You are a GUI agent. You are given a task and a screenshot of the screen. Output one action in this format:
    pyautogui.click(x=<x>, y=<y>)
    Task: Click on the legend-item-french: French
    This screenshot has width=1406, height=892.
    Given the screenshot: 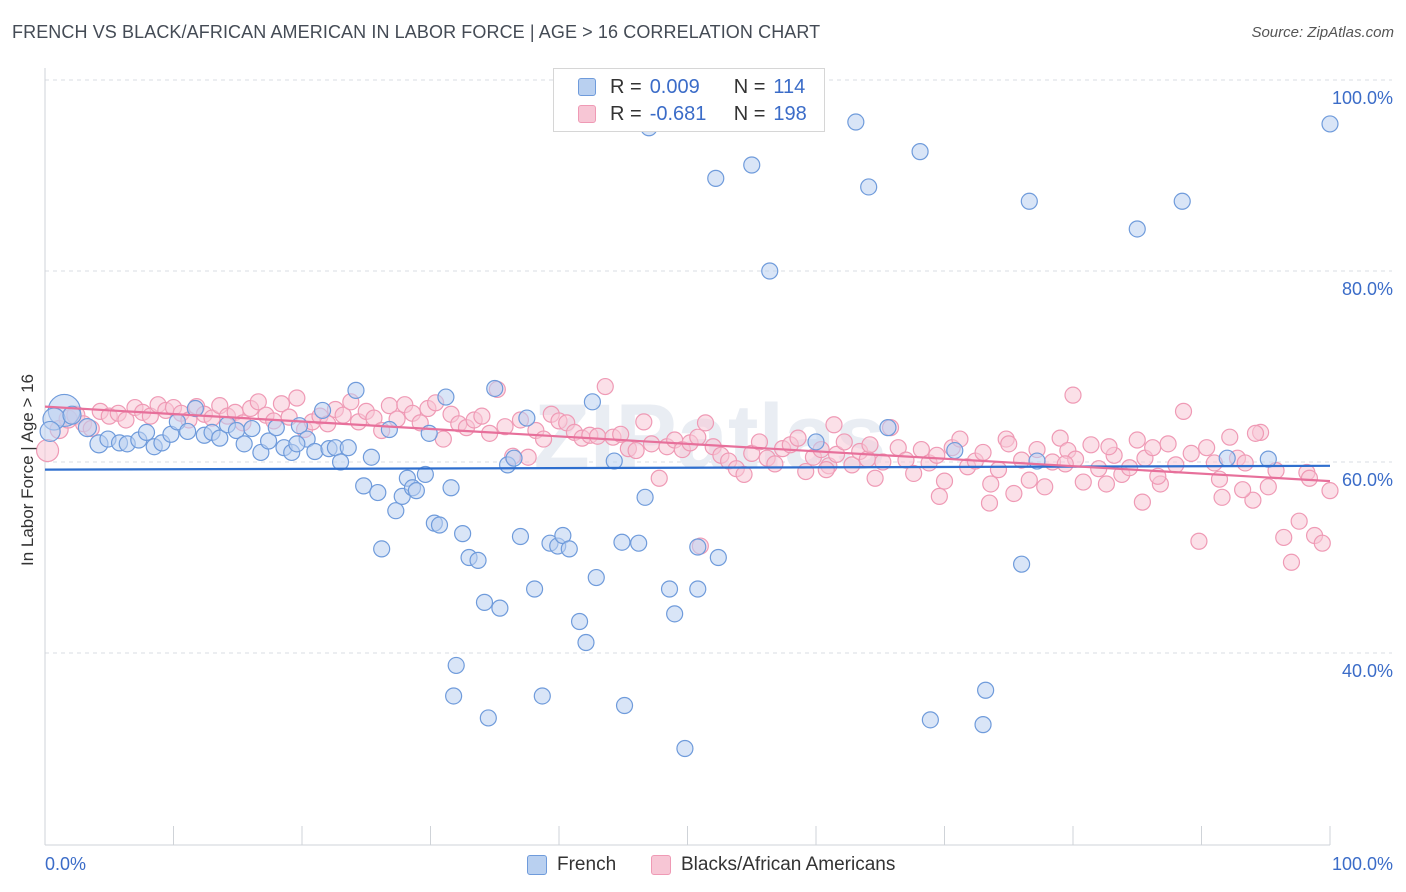 What is the action you would take?
    pyautogui.click(x=571, y=865)
    